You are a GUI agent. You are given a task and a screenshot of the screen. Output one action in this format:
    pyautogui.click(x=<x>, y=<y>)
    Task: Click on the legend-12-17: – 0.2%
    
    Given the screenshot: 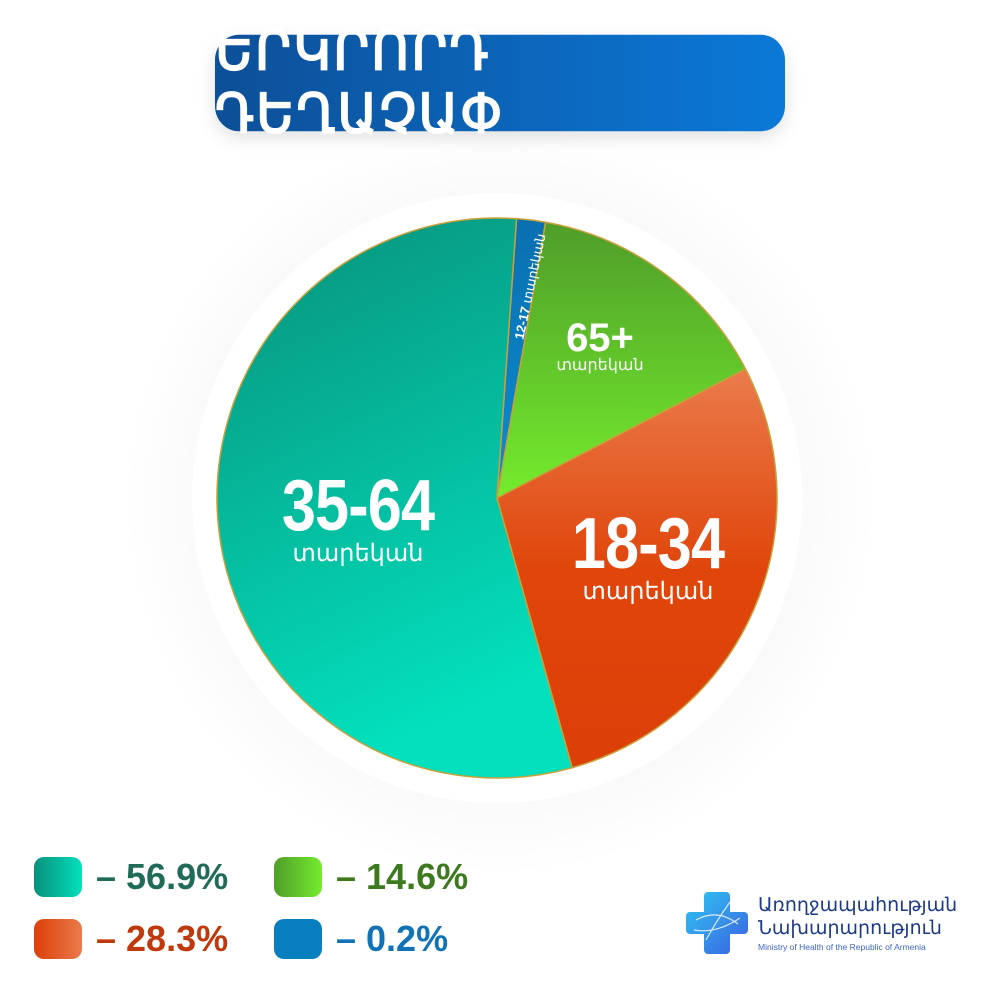 What is the action you would take?
    pyautogui.click(x=361, y=939)
    